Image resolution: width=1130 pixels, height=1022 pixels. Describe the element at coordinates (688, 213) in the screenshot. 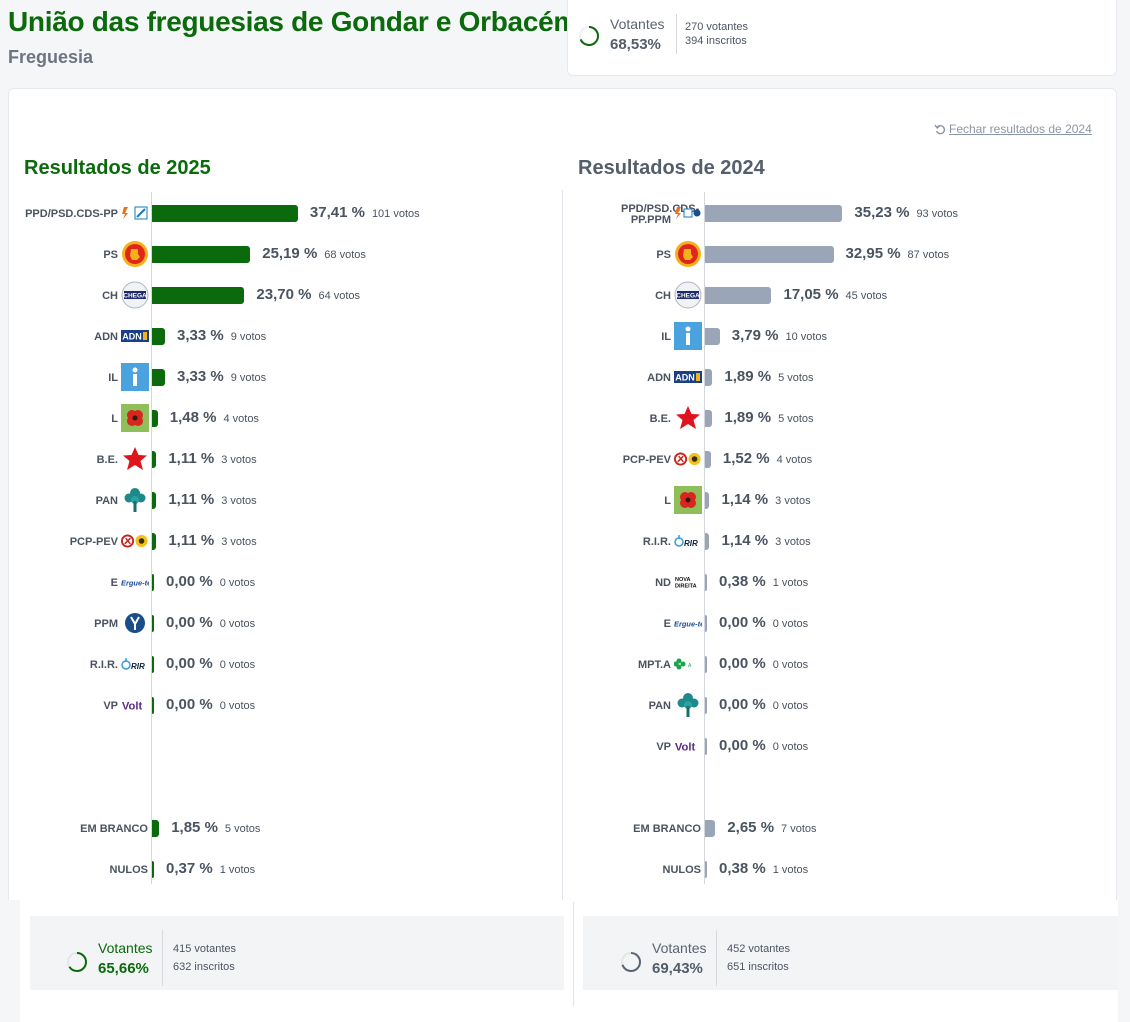

I see `psd-cds-ppm-logo` at that location.